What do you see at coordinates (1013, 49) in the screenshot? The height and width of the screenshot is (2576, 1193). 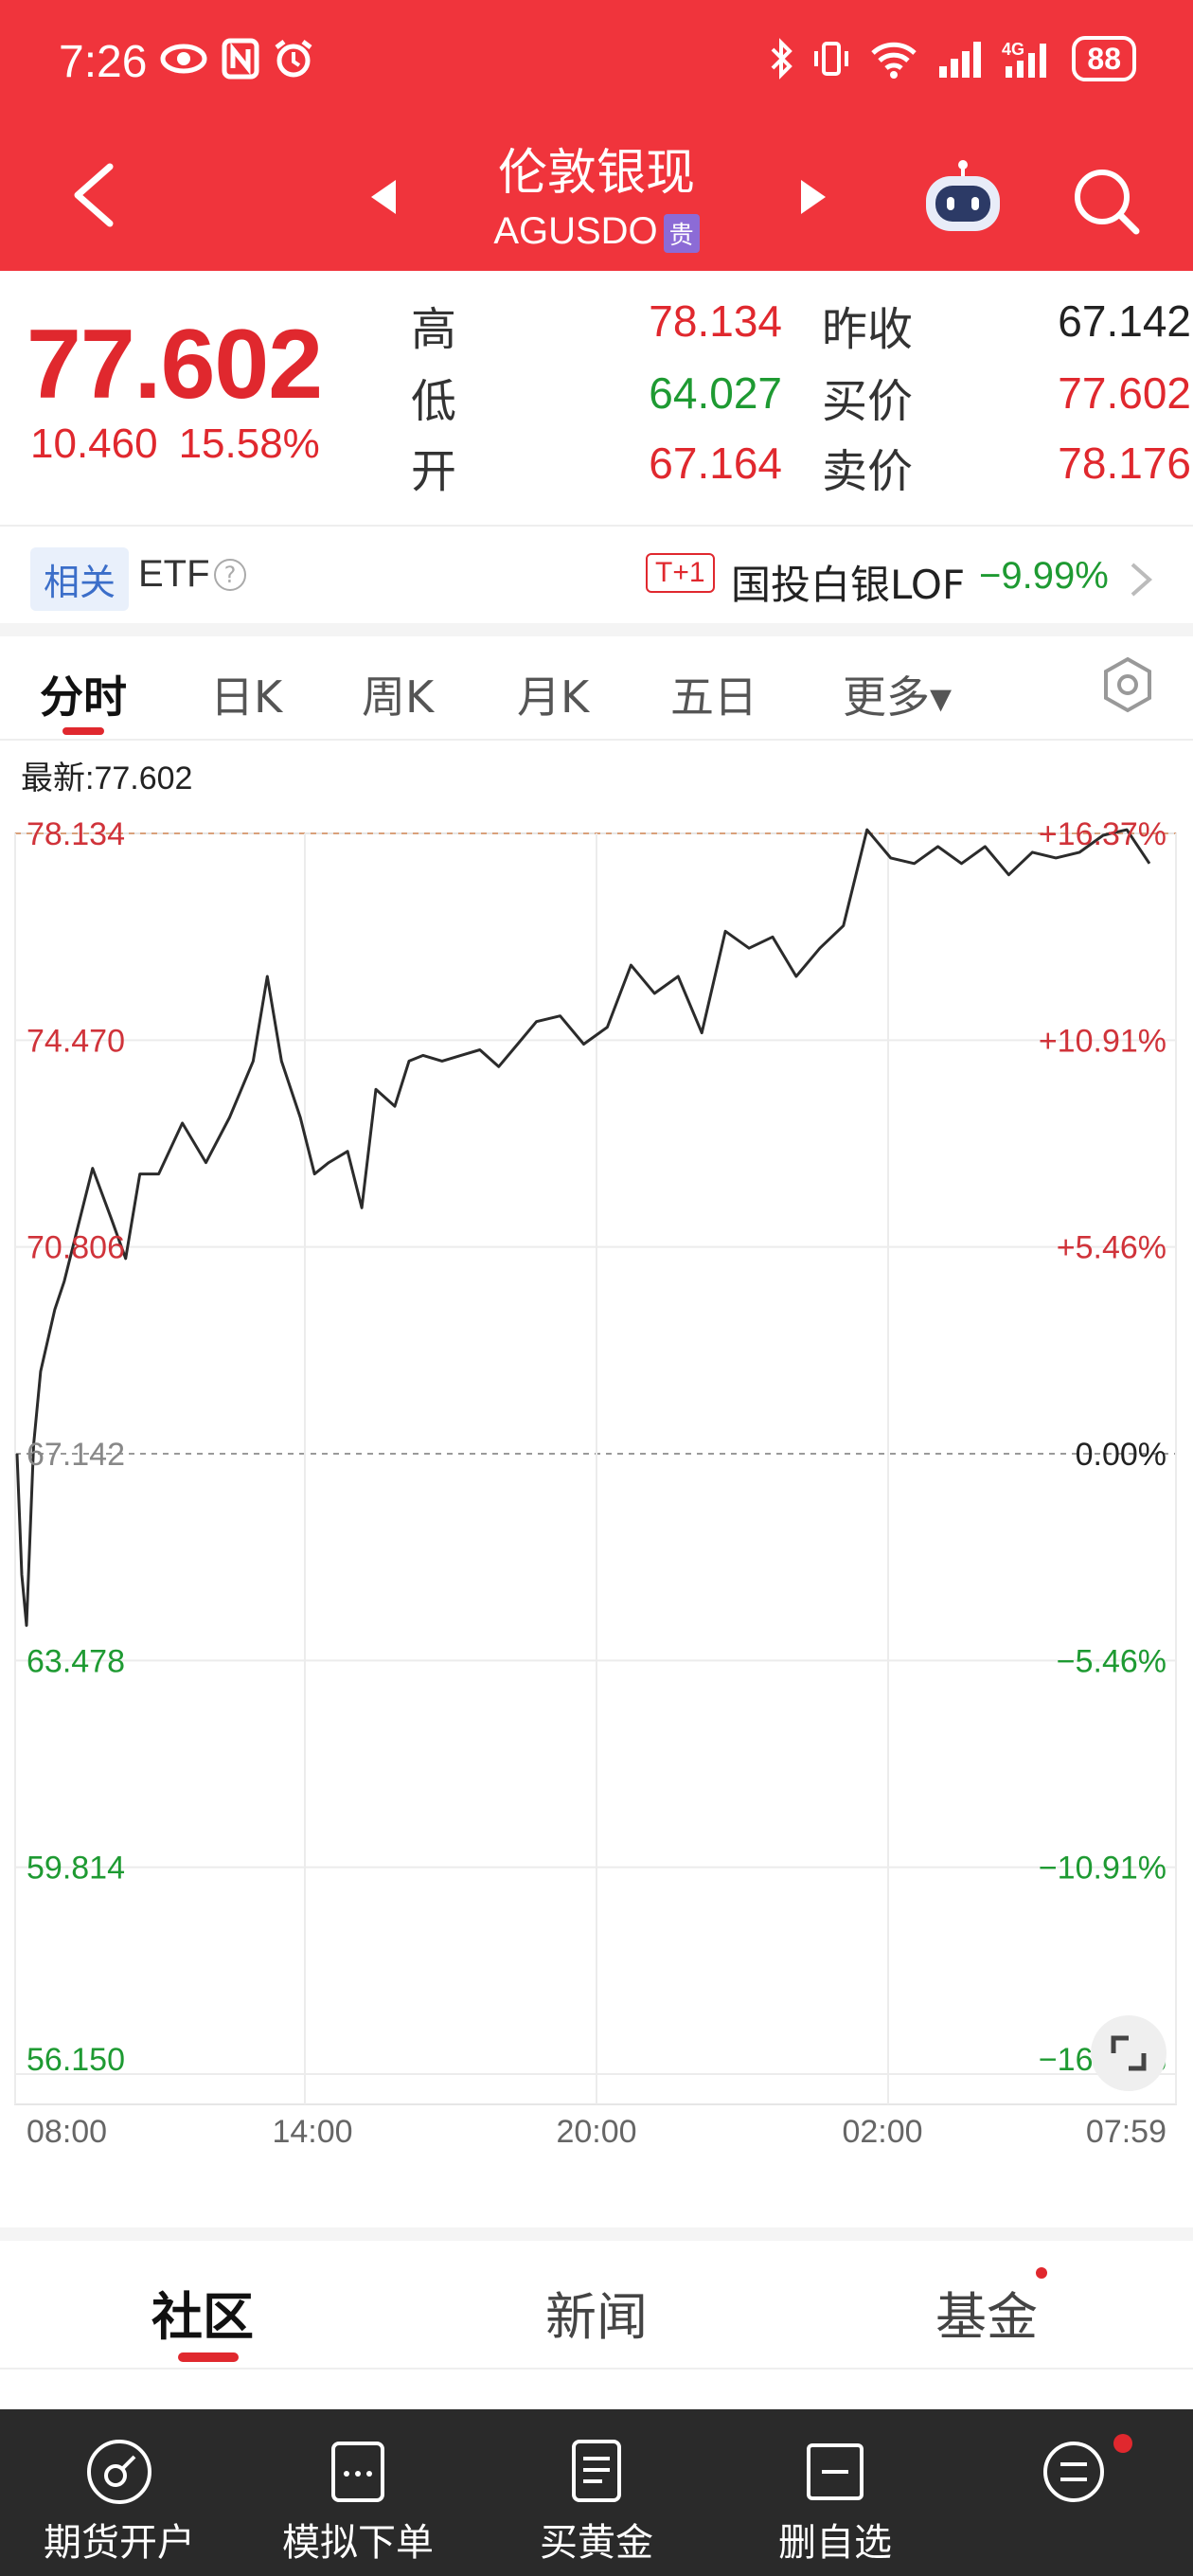 I see `svg-text: 4G` at bounding box center [1013, 49].